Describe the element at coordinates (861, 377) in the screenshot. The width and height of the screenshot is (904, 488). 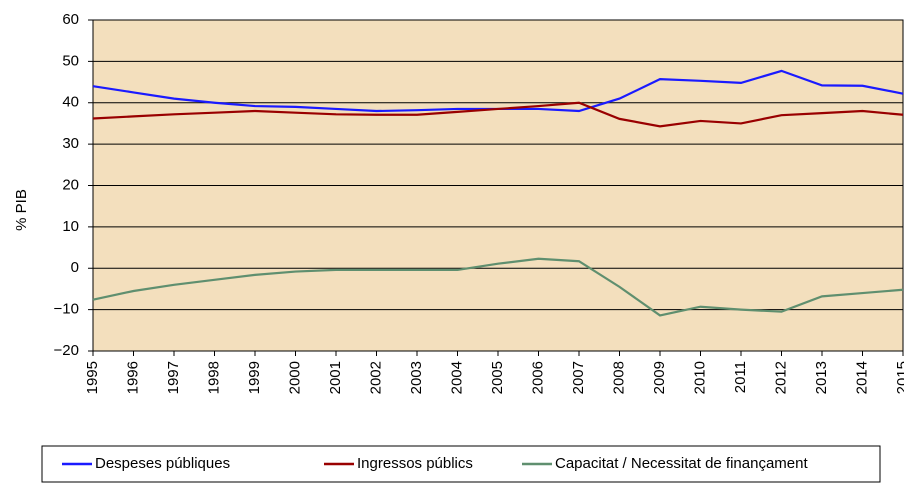
I see `x-tick-label: 2014` at that location.